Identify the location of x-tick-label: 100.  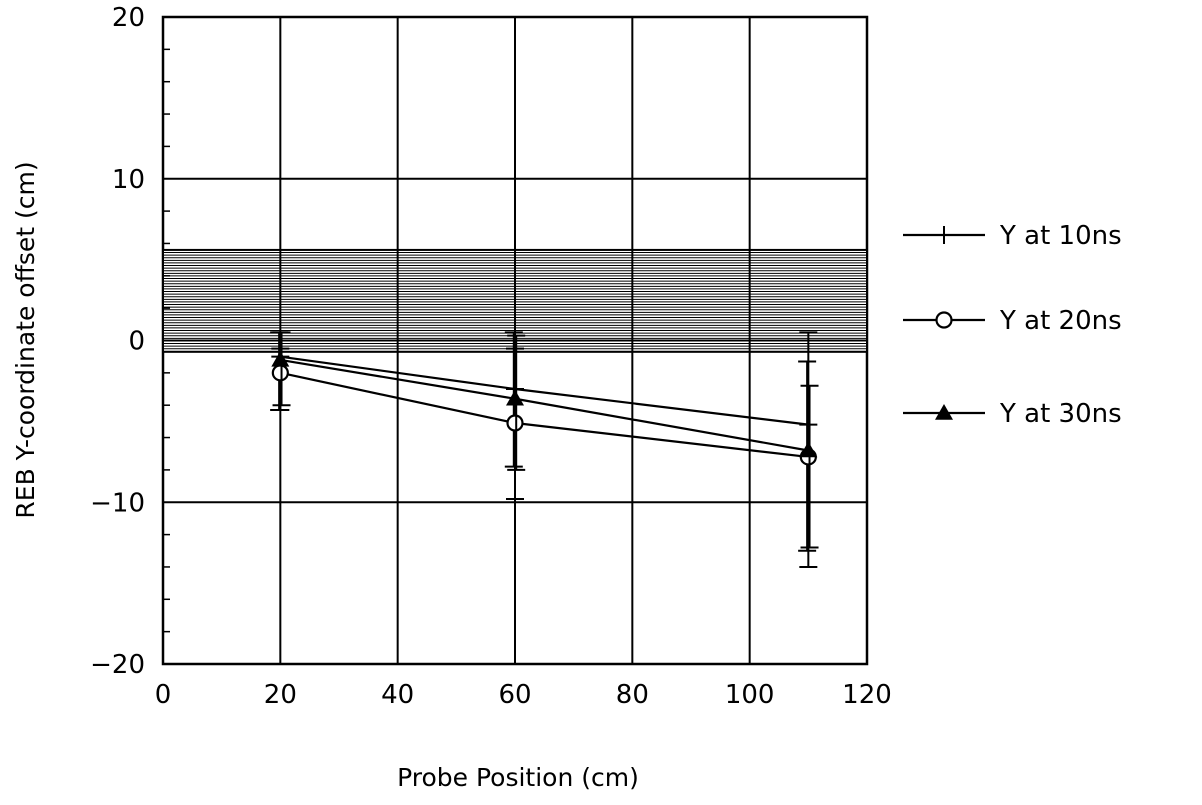
(750, 695).